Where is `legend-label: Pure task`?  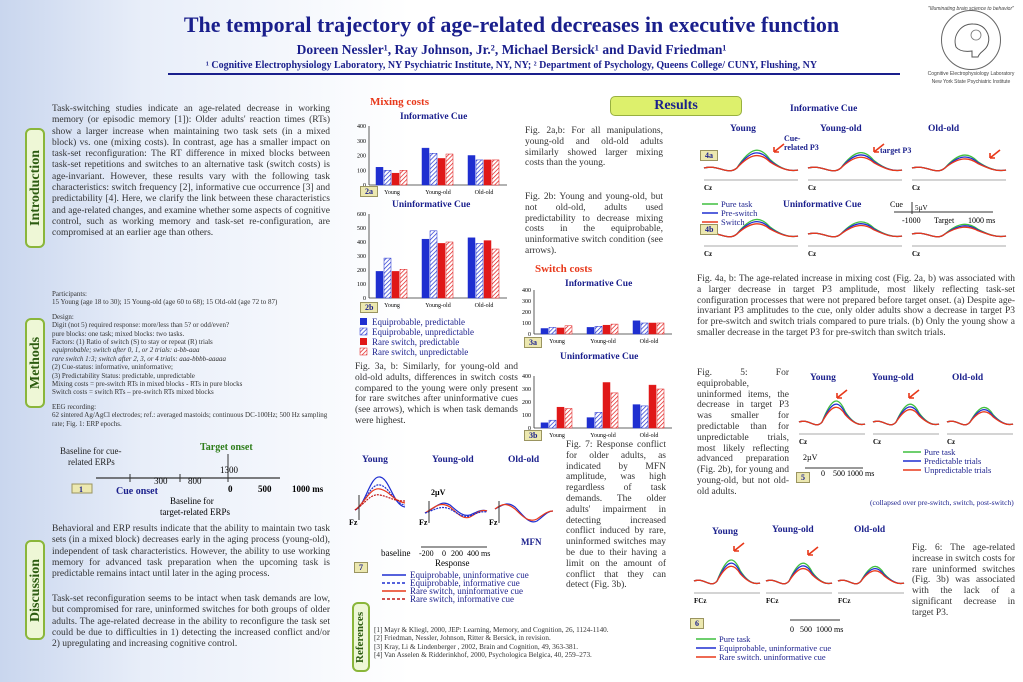
legend-label: Pure task is located at coordinates (940, 452).